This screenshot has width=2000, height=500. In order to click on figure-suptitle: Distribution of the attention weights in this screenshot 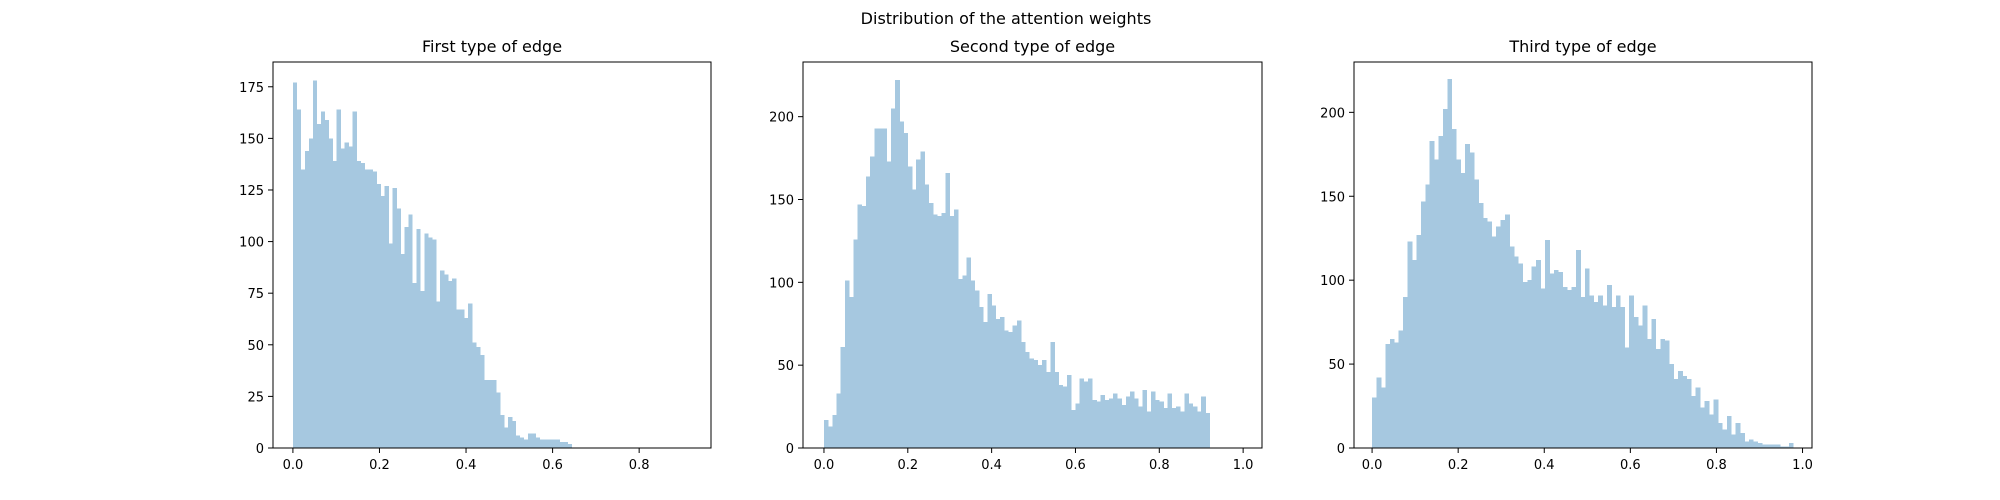, I will do `click(1006, 18)`.